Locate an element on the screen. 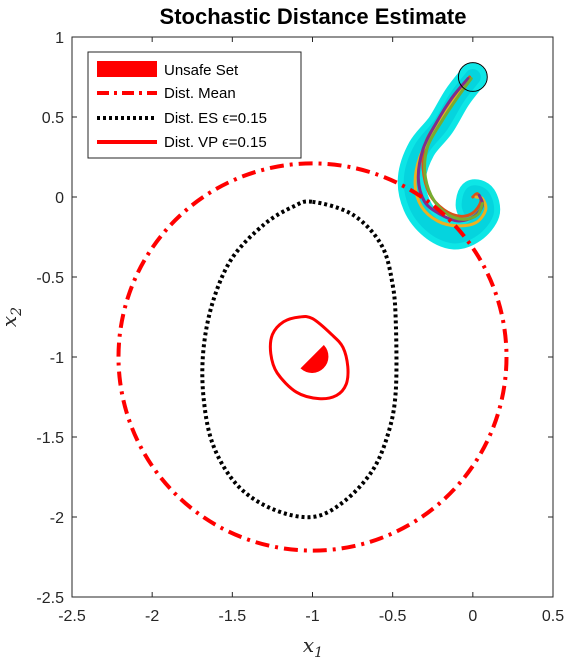 The height and width of the screenshot is (658, 570). x-tick-label: 0 is located at coordinates (472, 616).